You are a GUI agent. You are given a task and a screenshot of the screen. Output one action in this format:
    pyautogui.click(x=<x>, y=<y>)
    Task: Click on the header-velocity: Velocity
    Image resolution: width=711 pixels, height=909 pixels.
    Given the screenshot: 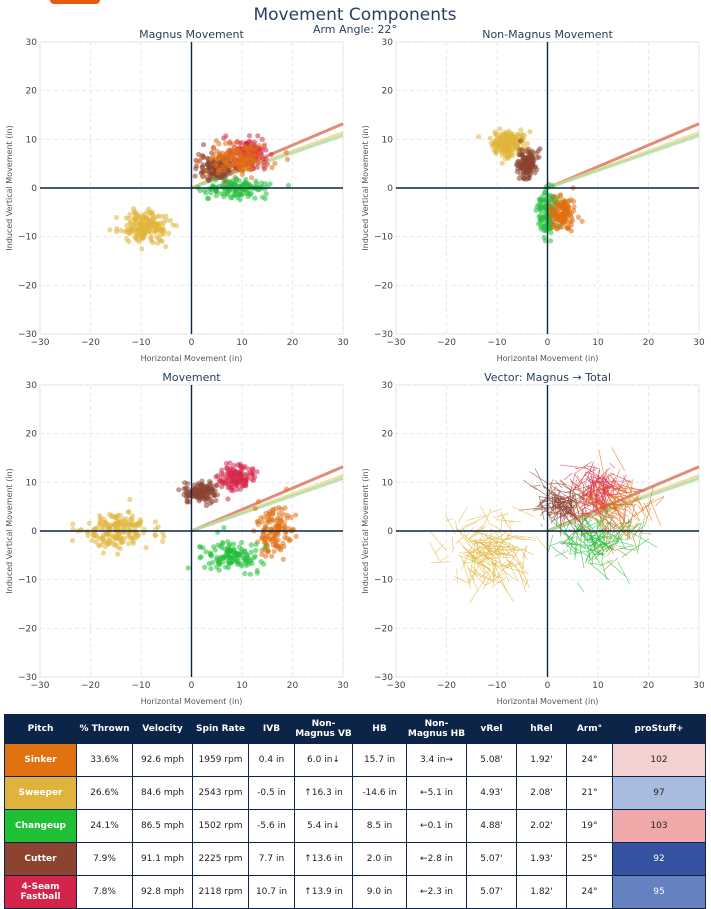 What is the action you would take?
    pyautogui.click(x=163, y=729)
    